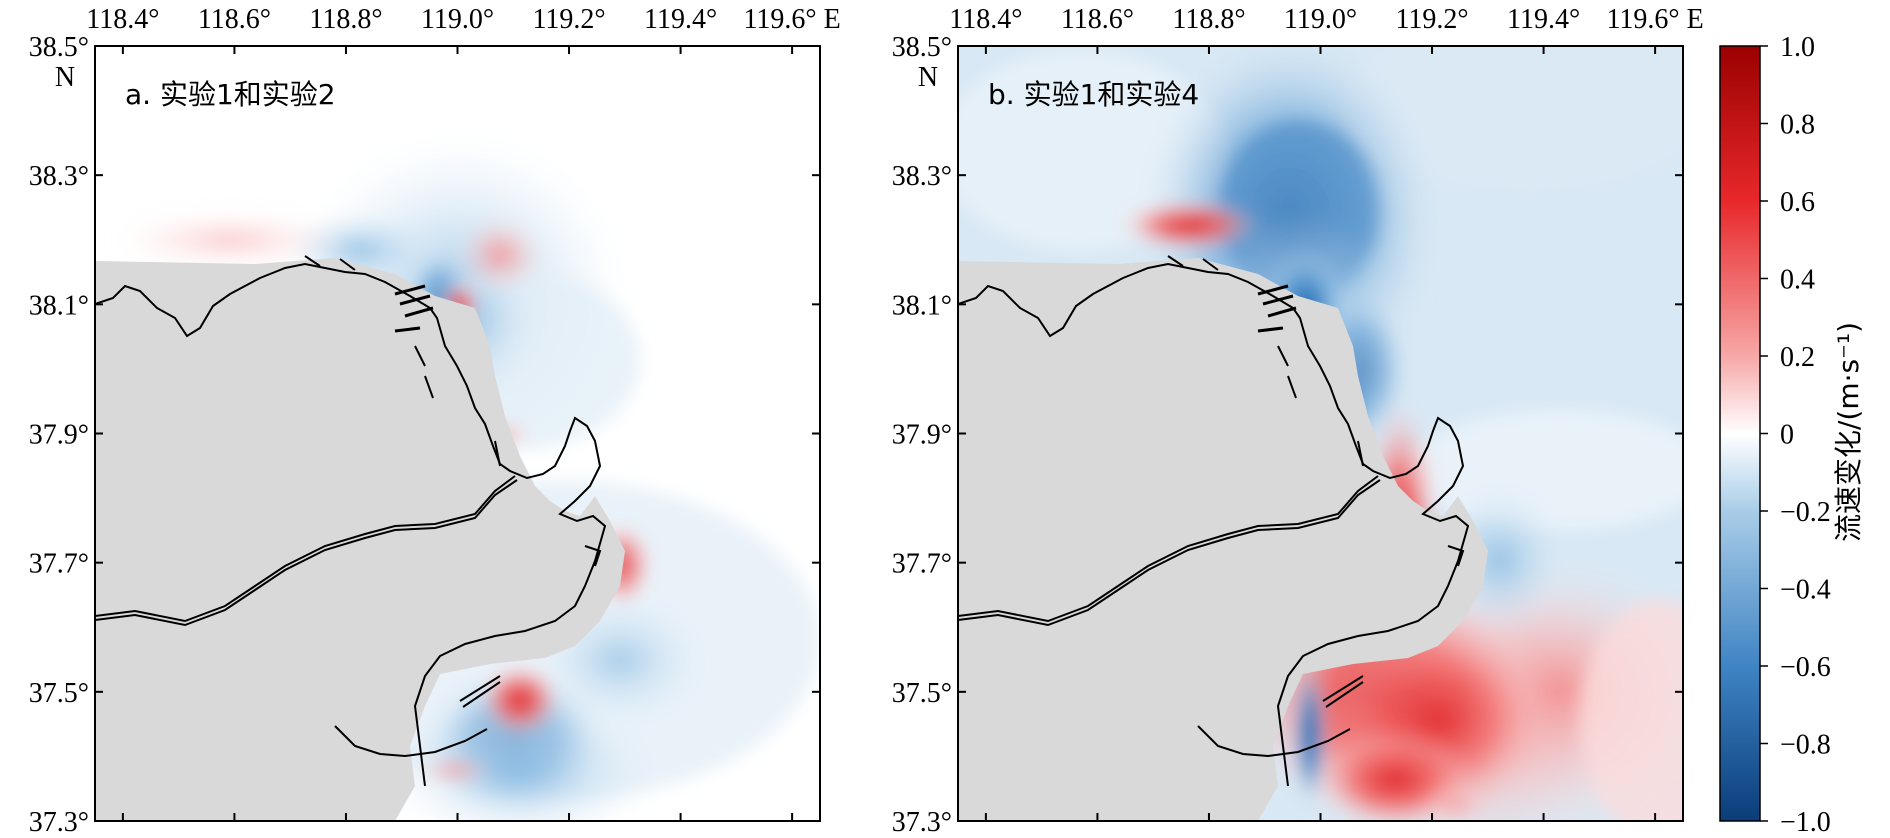  What do you see at coordinates (230, 94) in the screenshot?
I see `panel-a-label: a. 实验1和实验2` at bounding box center [230, 94].